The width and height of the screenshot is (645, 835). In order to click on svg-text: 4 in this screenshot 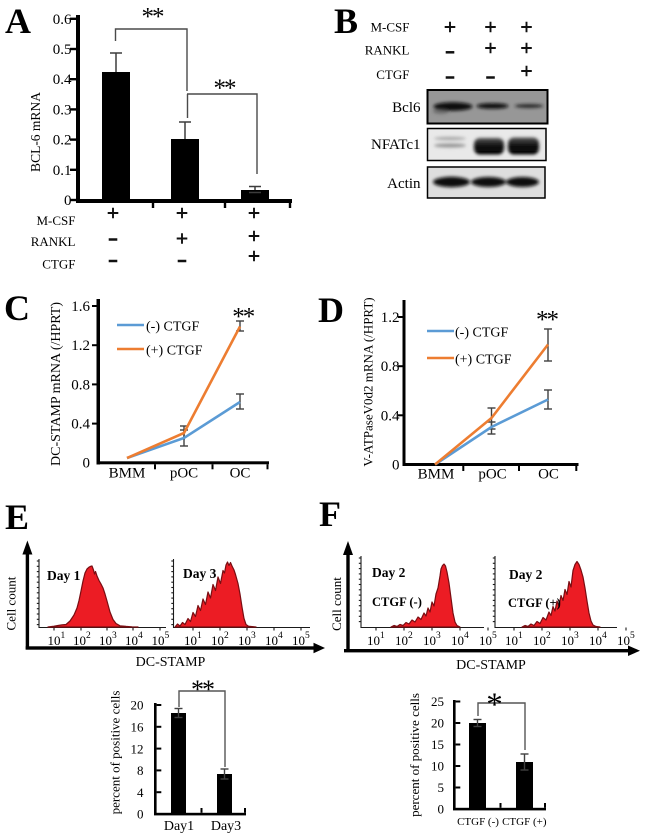, I will do `click(140, 792)`.